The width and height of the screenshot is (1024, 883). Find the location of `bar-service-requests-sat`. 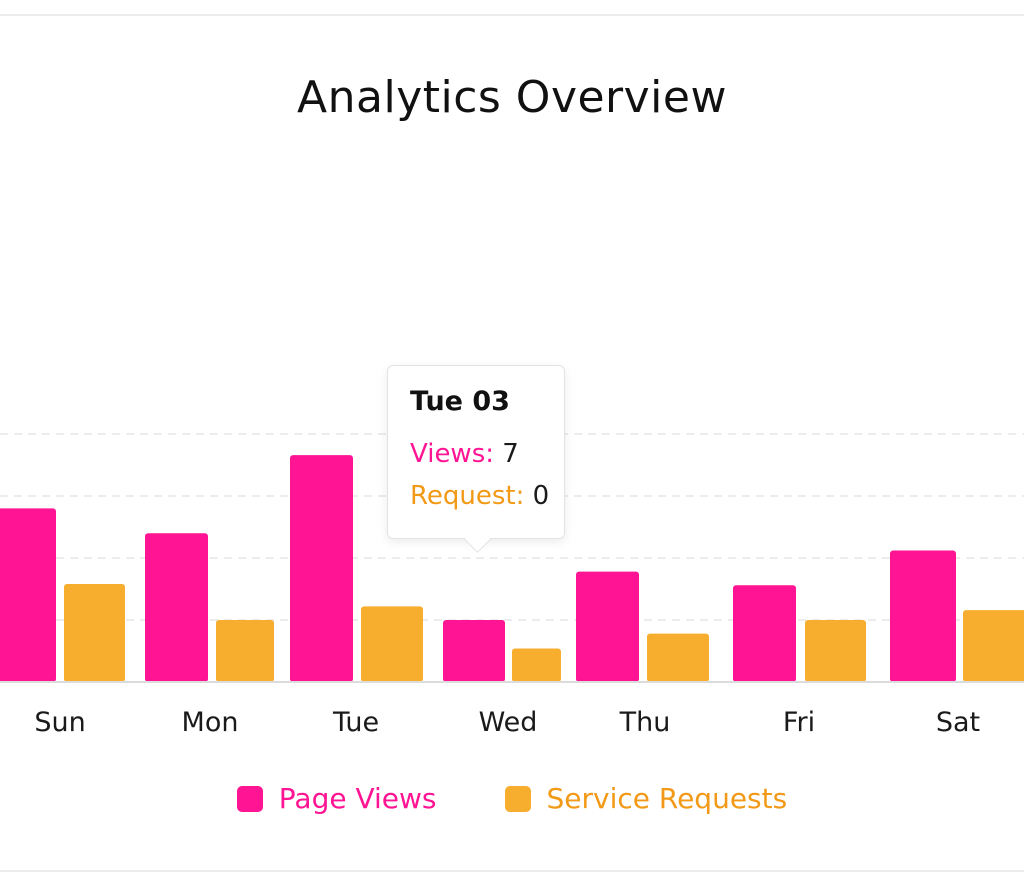

bar-service-requests-sat is located at coordinates (993, 646).